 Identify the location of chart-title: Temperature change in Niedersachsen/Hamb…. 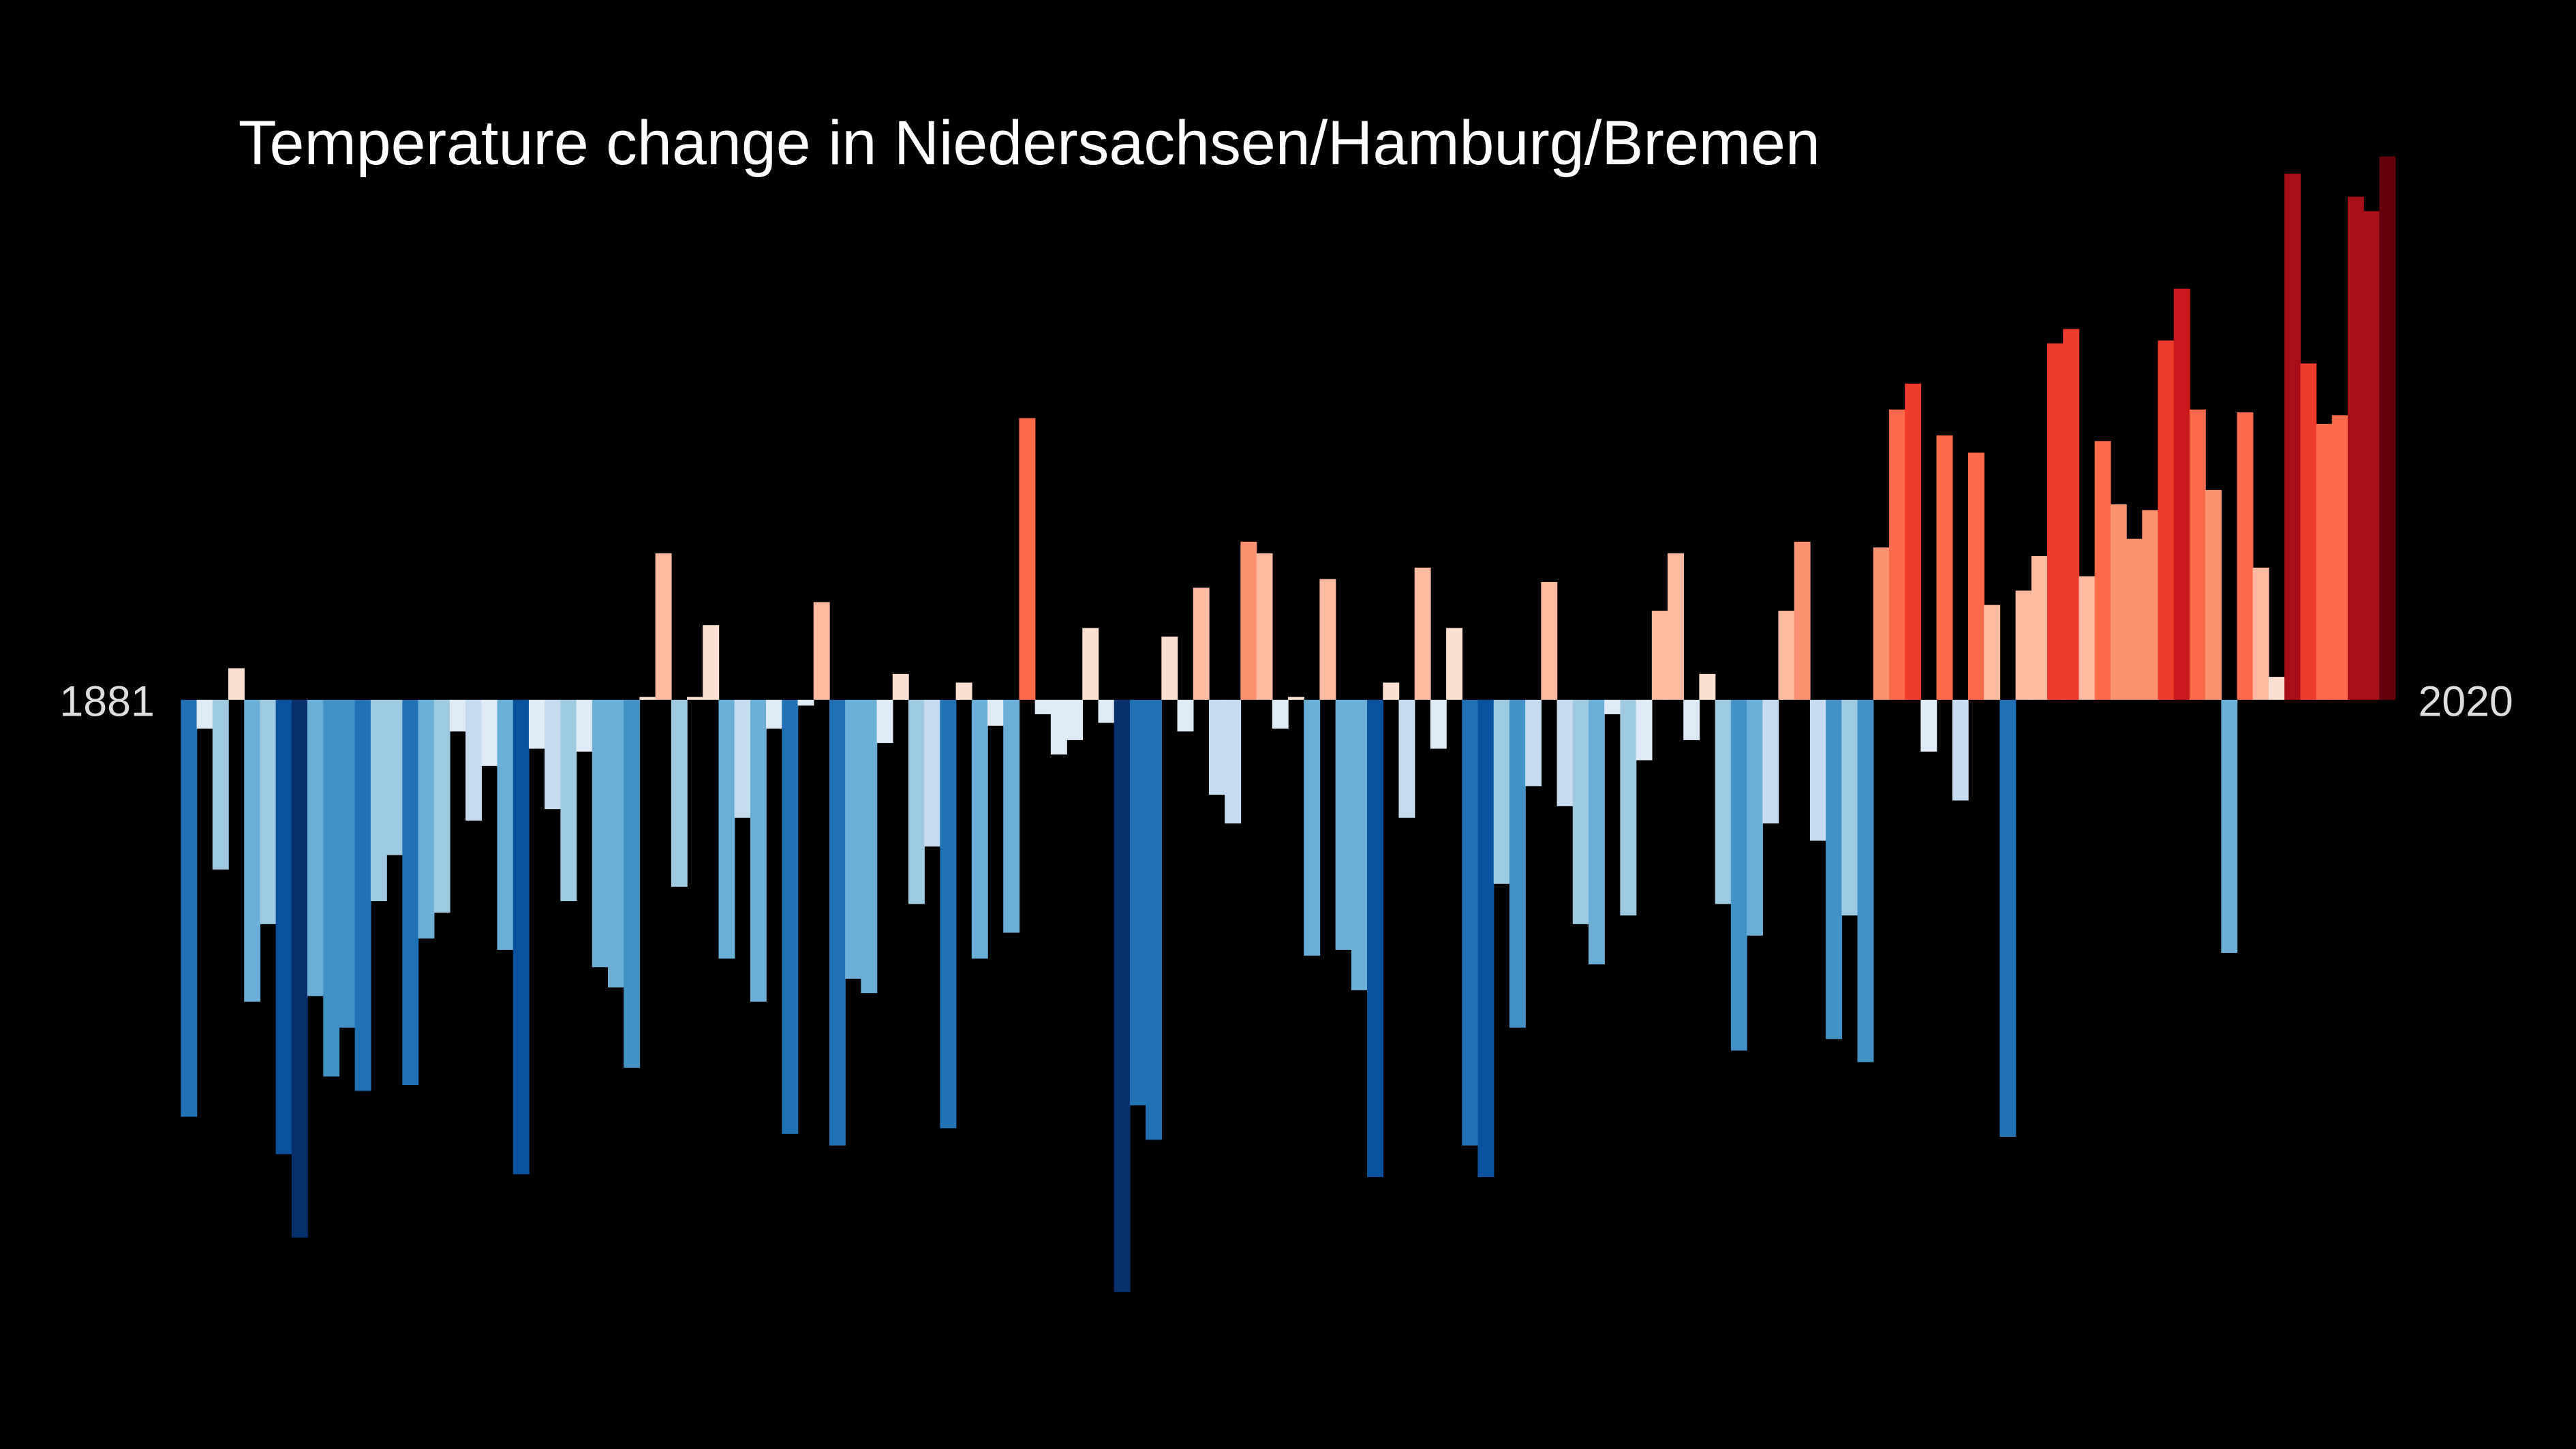
(1029, 143).